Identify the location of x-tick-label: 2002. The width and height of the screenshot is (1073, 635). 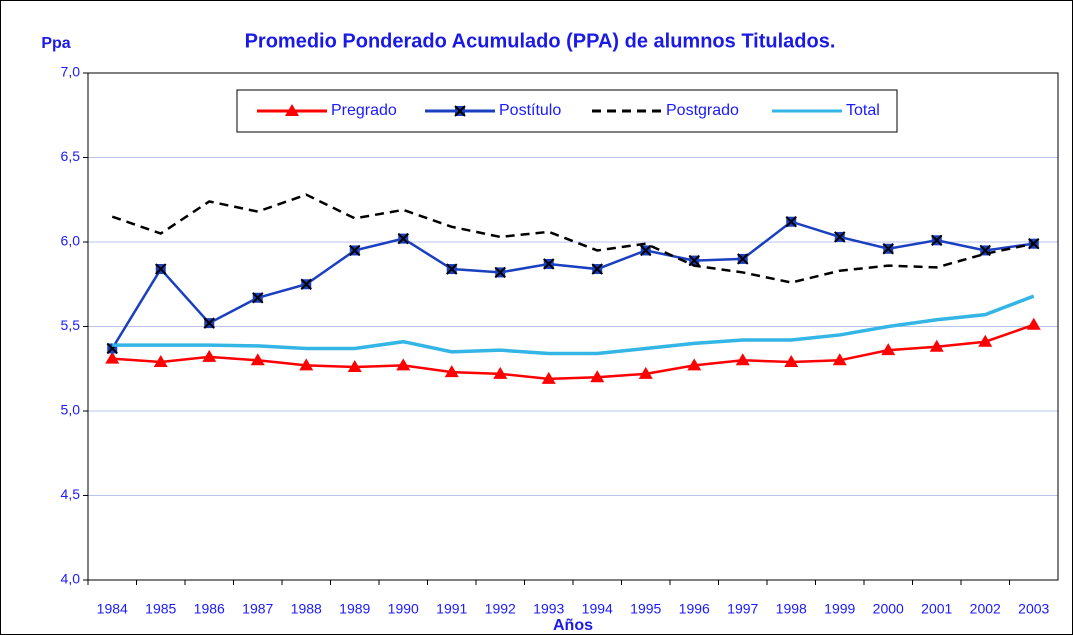
(985, 609).